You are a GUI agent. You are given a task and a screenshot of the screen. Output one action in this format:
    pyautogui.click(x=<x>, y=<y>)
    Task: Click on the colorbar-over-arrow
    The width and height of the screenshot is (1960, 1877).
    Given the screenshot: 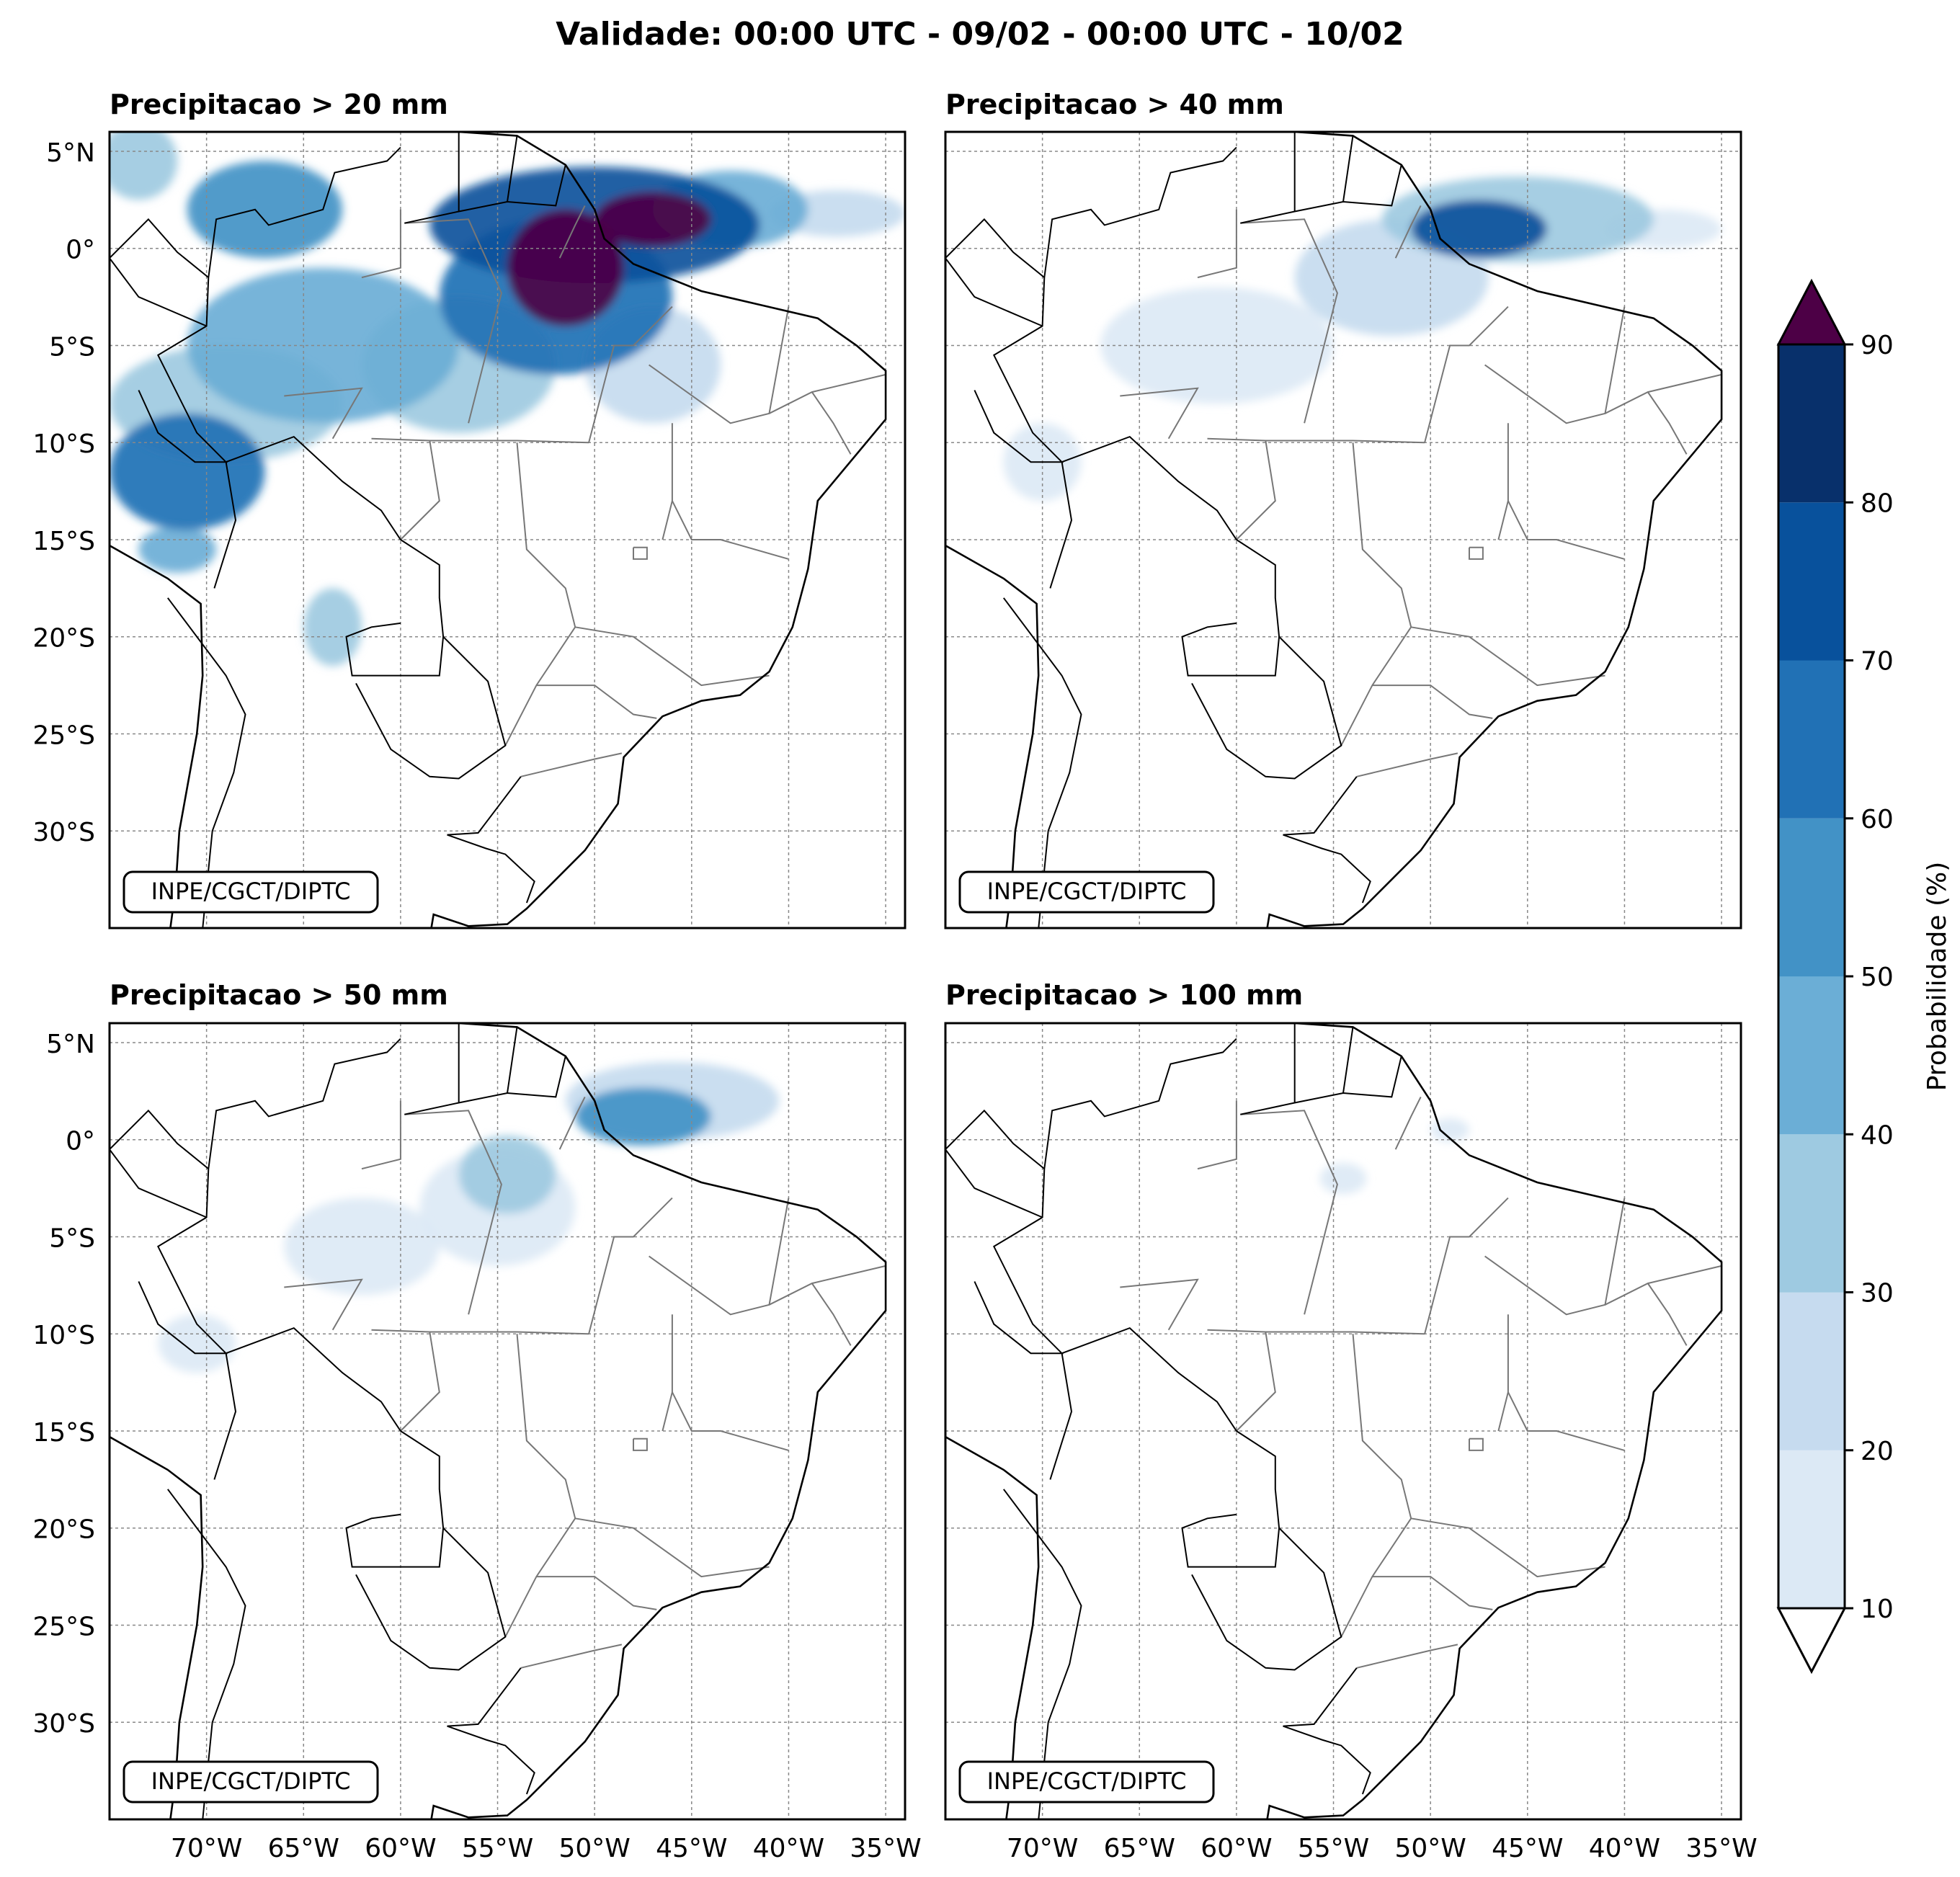 What is the action you would take?
    pyautogui.click(x=1811, y=312)
    